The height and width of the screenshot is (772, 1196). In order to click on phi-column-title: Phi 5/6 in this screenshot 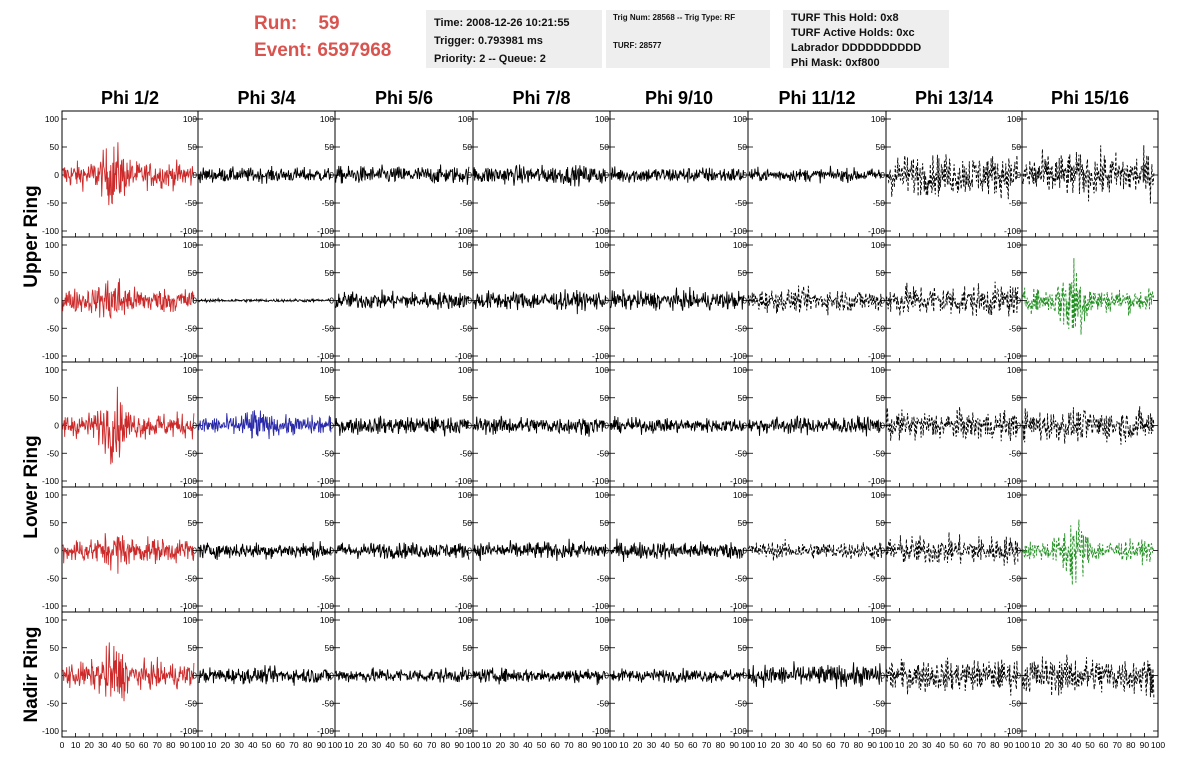, I will do `click(404, 98)`.